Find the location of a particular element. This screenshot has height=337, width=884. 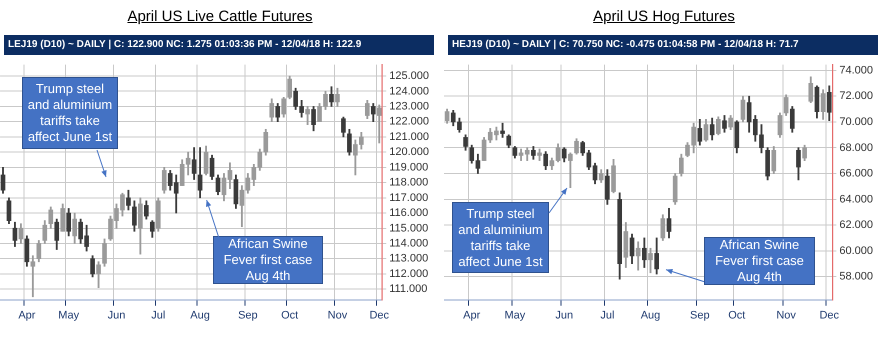

chart-title: April US Hog Futures is located at coordinates (664, 16).